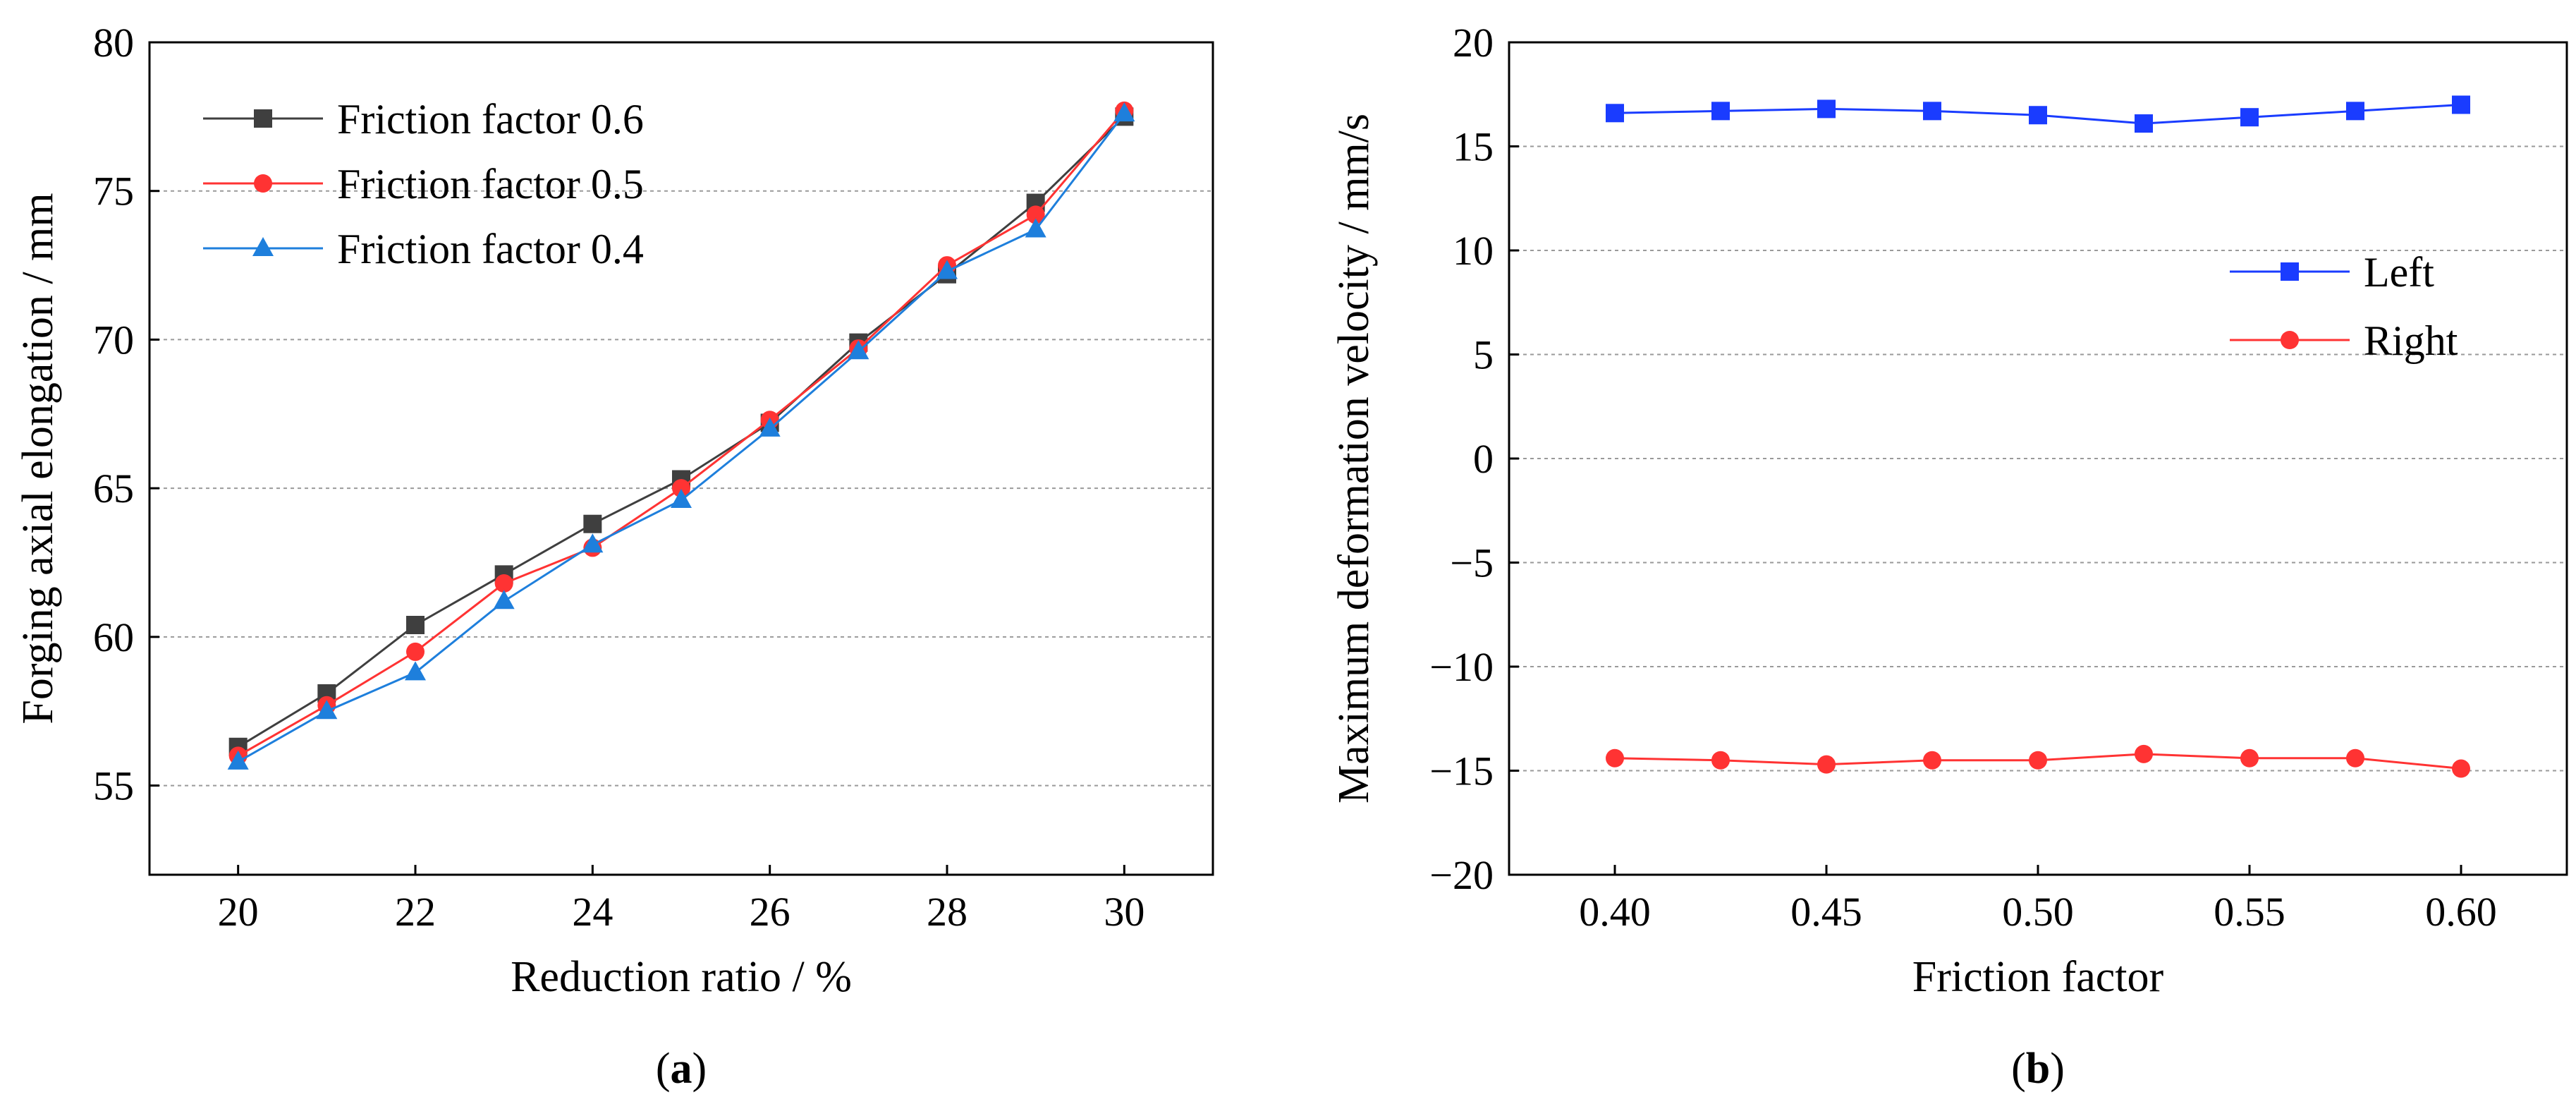  Describe the element at coordinates (2019, 1069) in the screenshot. I see `panel-b-label-open: (` at that location.